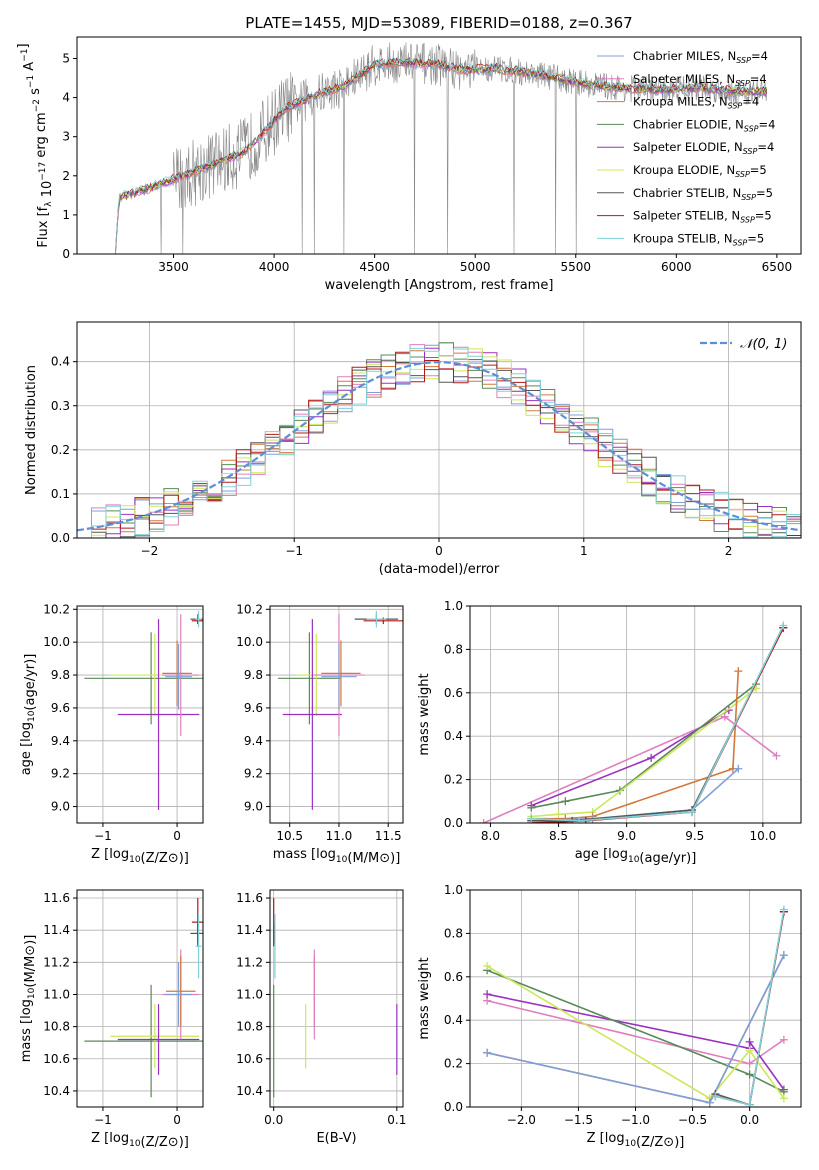 This screenshot has width=819, height=1170. Describe the element at coordinates (684, 56) in the screenshot. I see `legend-name: Chabrier MILES, N` at that location.